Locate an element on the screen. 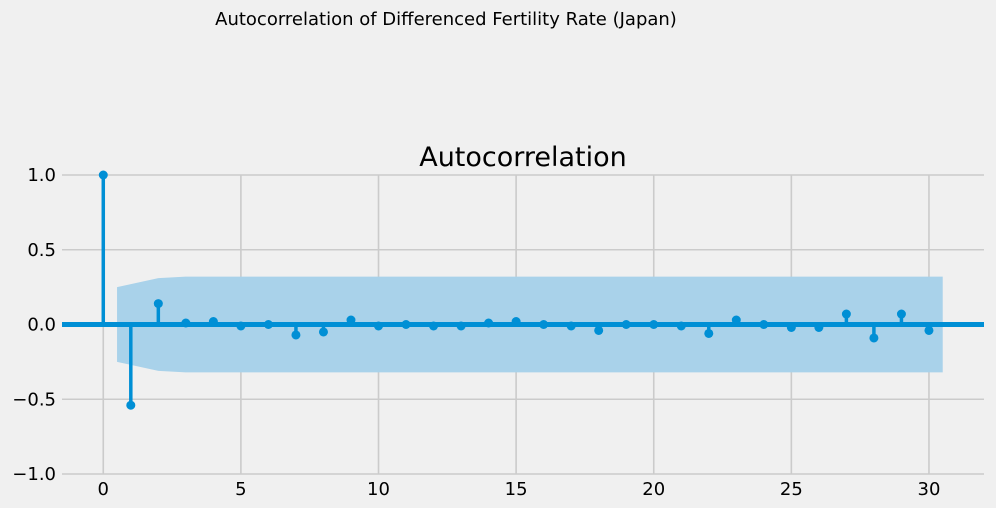  x-tick-label: 5 is located at coordinates (240, 489).